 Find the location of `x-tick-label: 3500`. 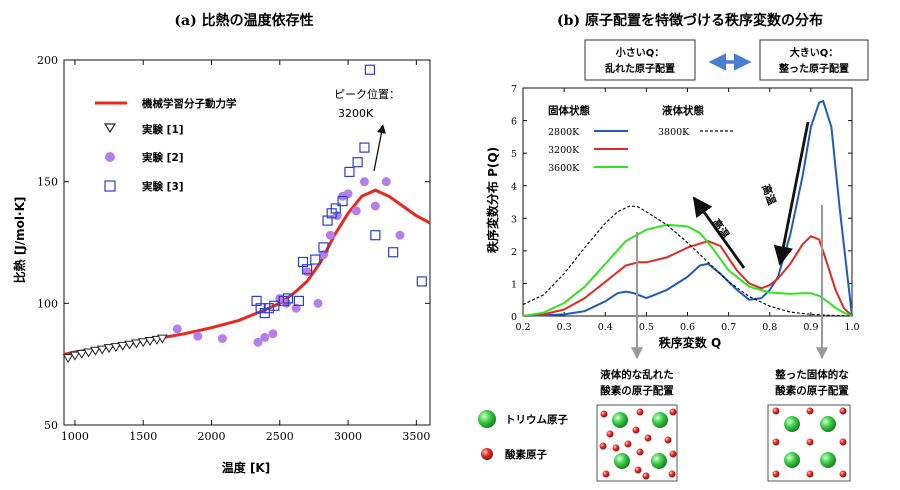

x-tick-label: 3500 is located at coordinates (416, 436).